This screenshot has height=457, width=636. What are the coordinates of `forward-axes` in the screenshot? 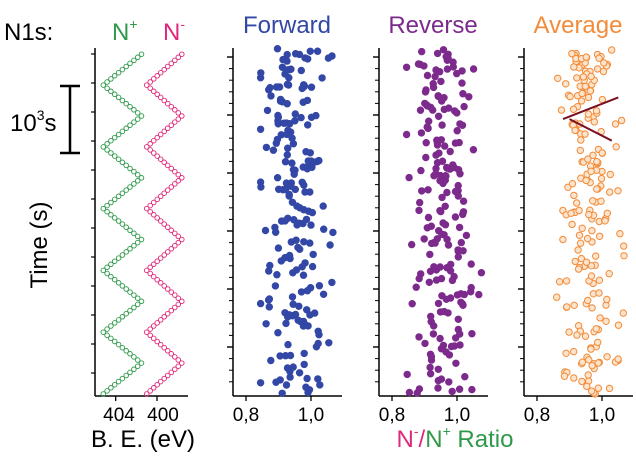 It's located at (287, 222).